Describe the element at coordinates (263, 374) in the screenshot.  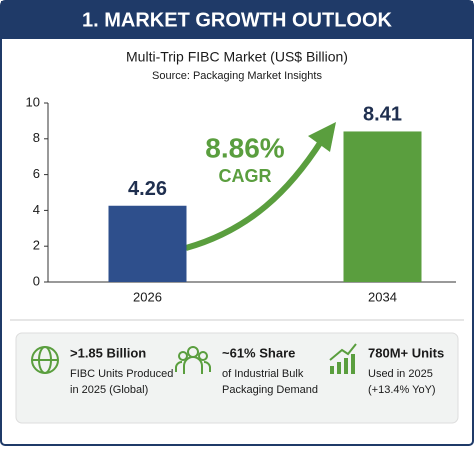
I see `stat-line: of Industrial Bulk` at that location.